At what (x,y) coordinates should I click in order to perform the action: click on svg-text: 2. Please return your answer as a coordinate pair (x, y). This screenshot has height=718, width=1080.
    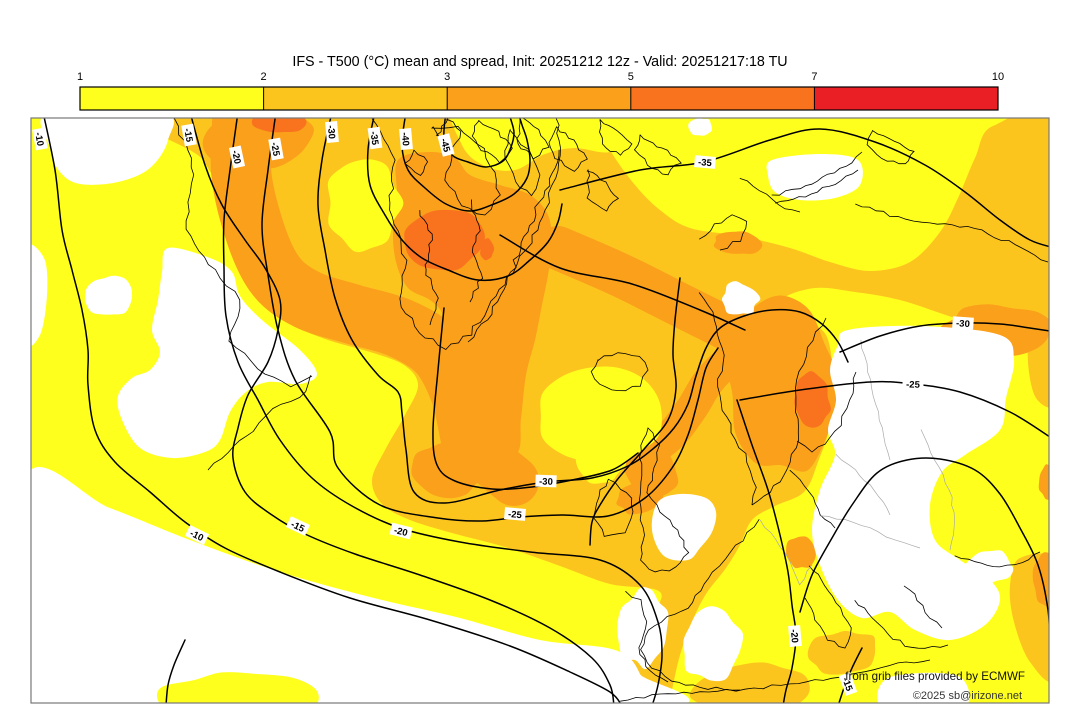
    Looking at the image, I should click on (264, 77).